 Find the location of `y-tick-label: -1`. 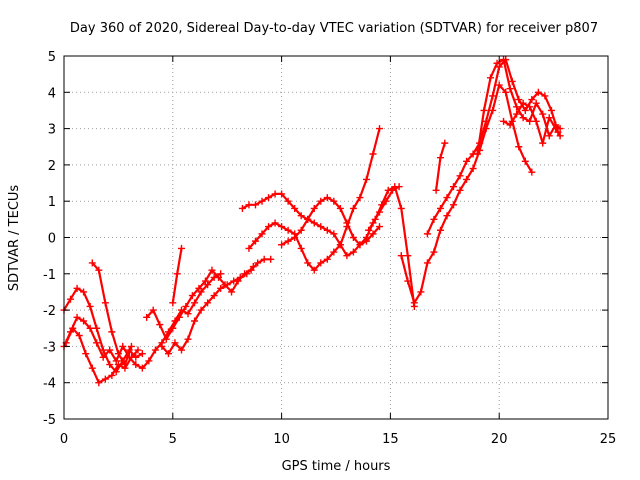

y-tick-label: -1 is located at coordinates (49, 275).